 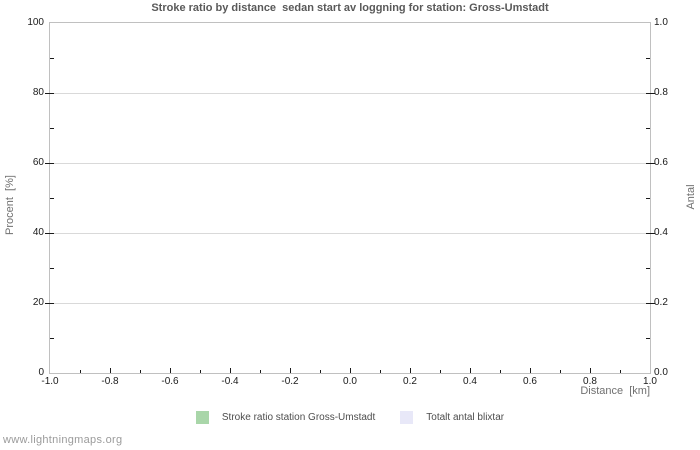 I want to click on legend-item-stroke-ratio: Stroke ratio station Gross-Umstadt, so click(x=285, y=417).